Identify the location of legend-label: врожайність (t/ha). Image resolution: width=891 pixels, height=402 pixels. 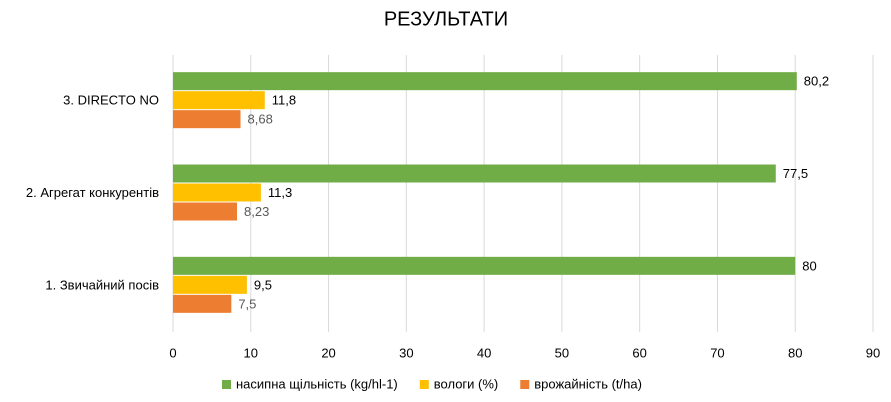
(588, 383).